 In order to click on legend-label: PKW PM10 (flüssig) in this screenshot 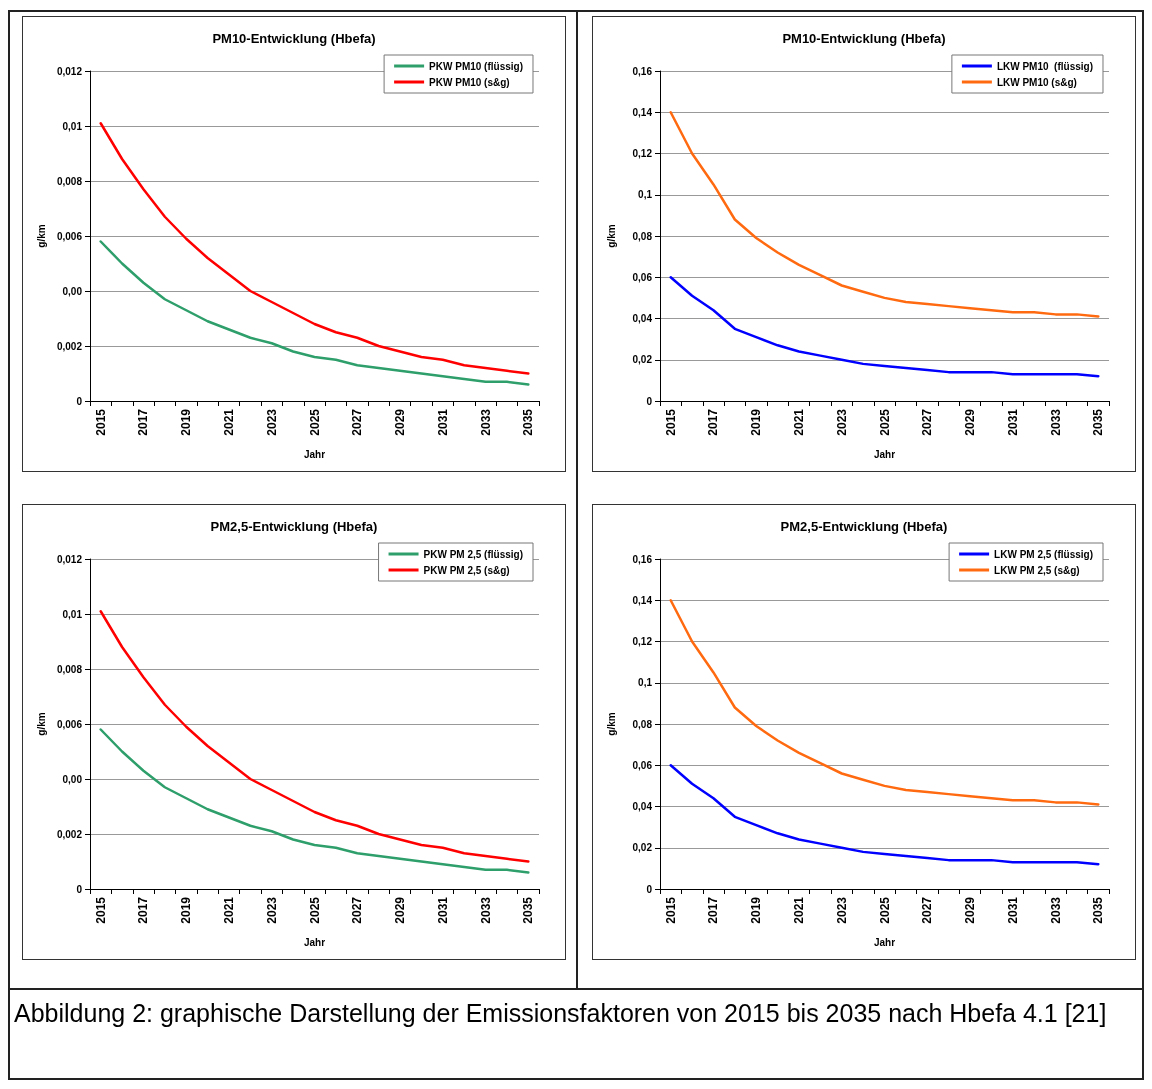, I will do `click(476, 66)`.